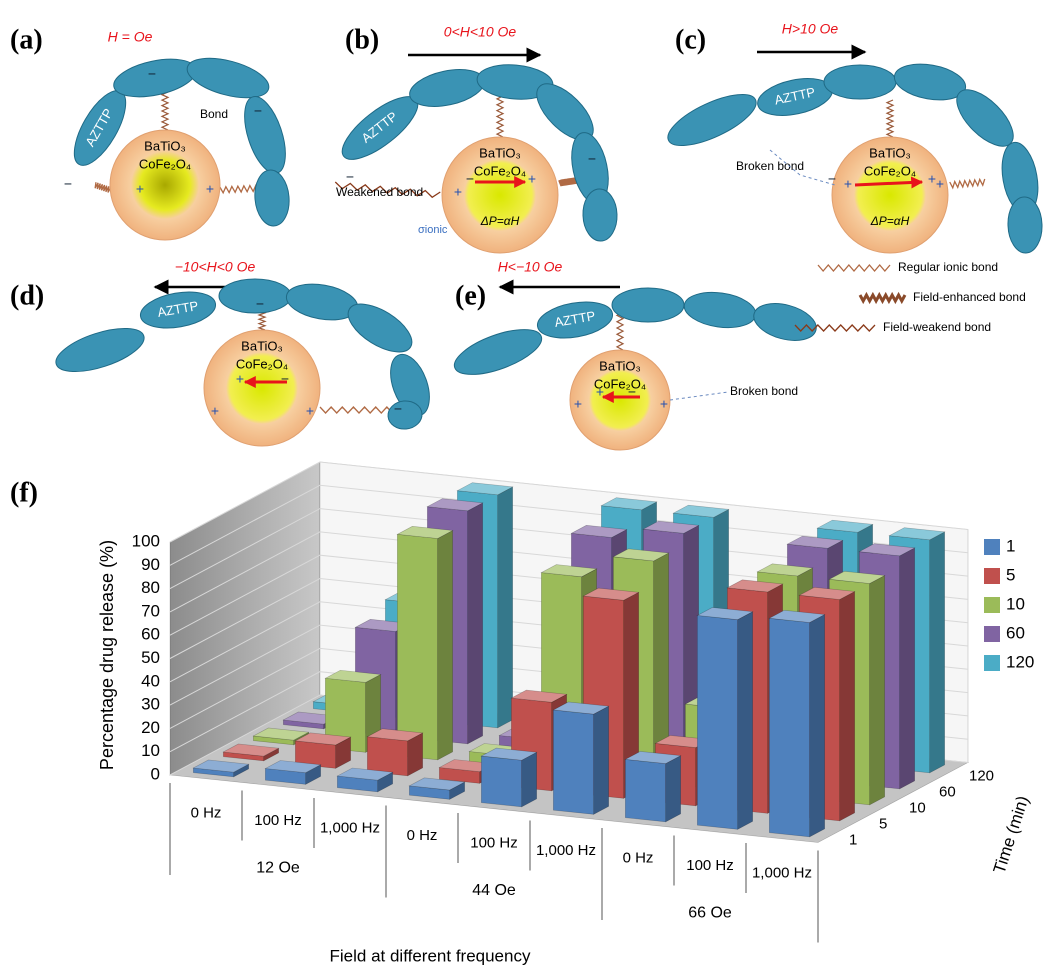 The height and width of the screenshot is (971, 1050). What do you see at coordinates (150, 587) in the screenshot?
I see `y-tick-label: 80` at bounding box center [150, 587].